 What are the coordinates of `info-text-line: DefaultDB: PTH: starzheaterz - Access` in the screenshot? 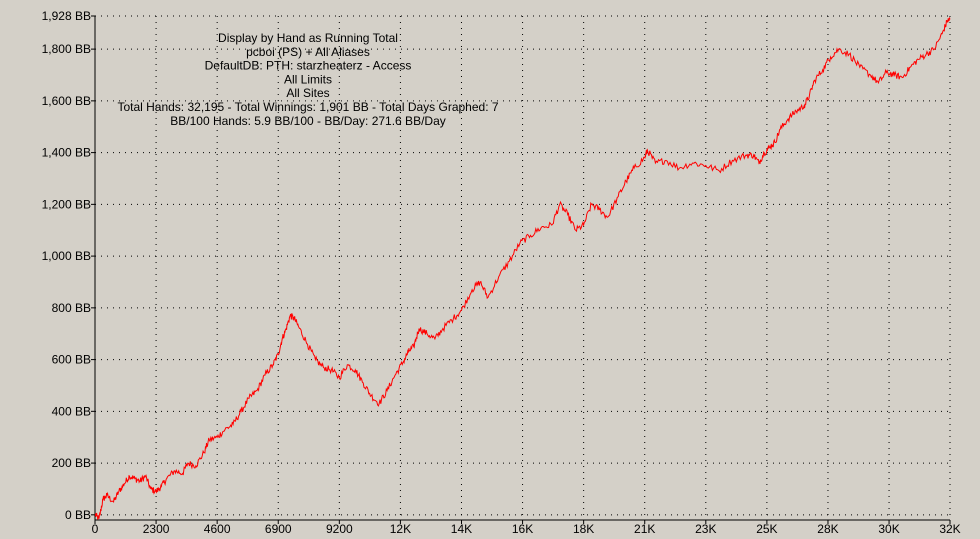 It's located at (308, 66).